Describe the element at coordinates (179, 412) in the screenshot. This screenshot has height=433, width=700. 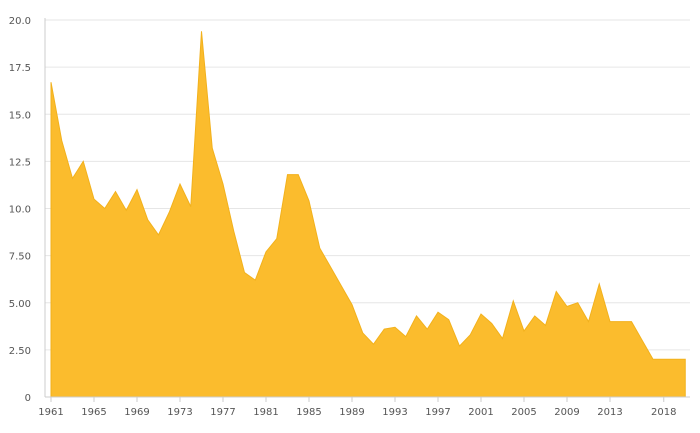
I see `x-tick-label: 1973` at that location.